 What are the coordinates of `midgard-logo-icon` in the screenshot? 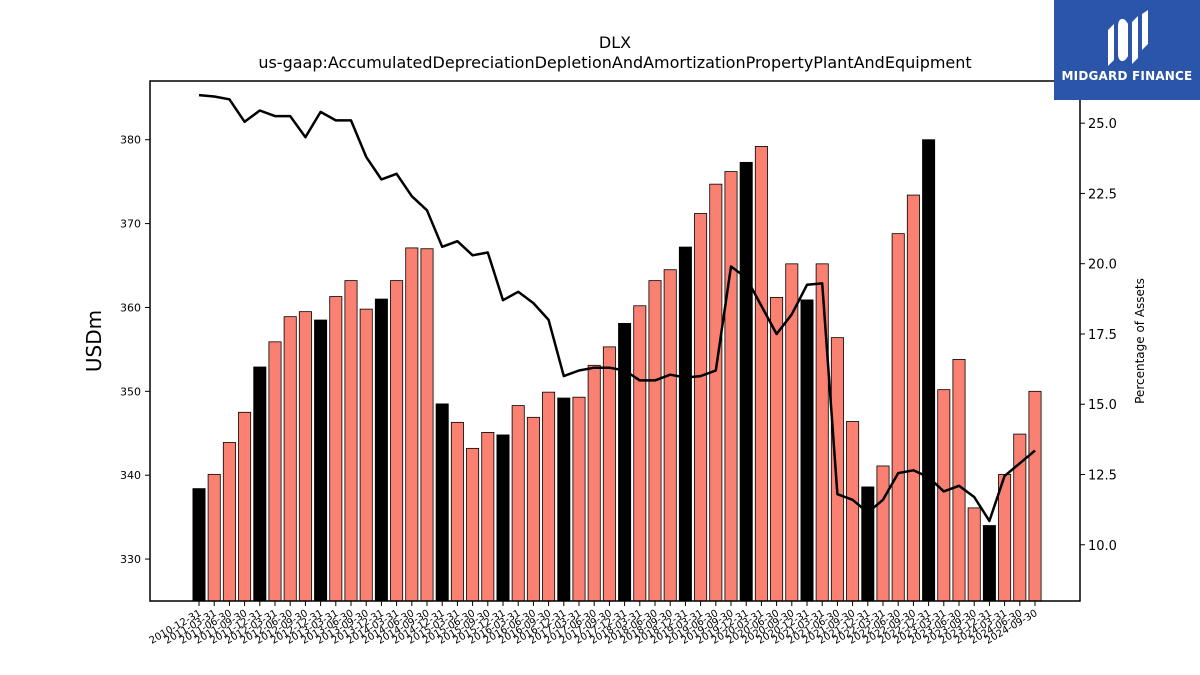 It's located at (1128, 38).